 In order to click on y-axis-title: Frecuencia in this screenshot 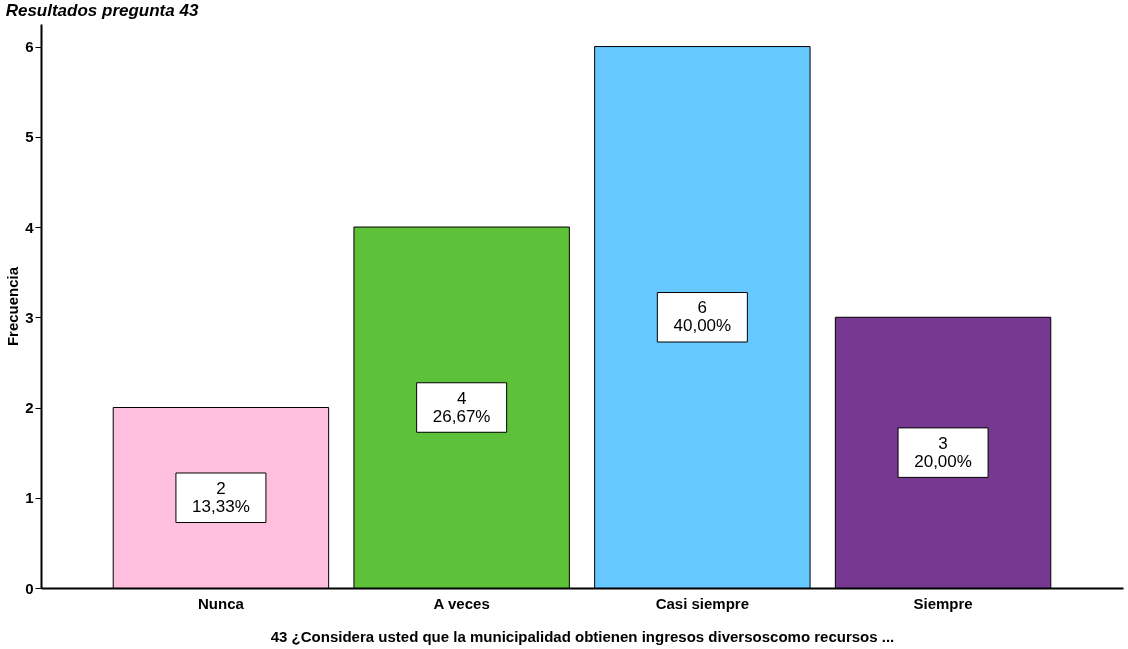, I will do `click(13, 306)`.